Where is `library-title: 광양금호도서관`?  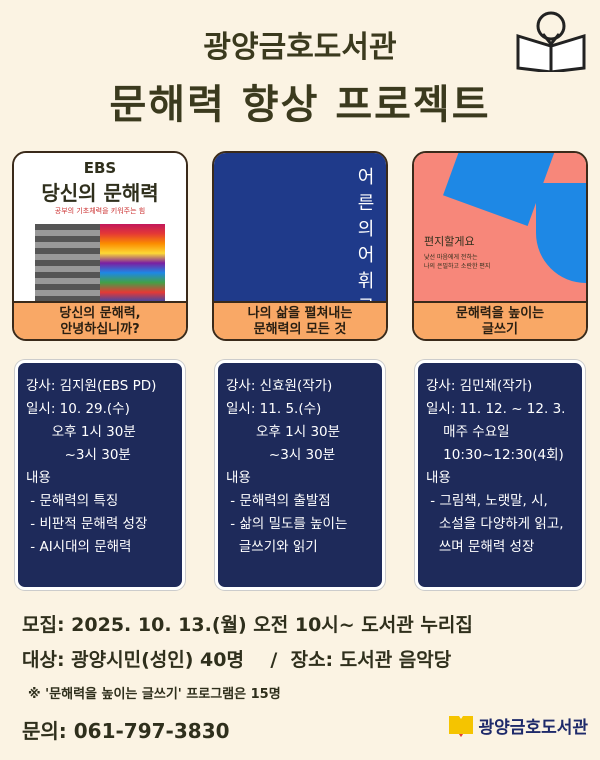 library-title: 광양금호도서관 is located at coordinates (300, 47).